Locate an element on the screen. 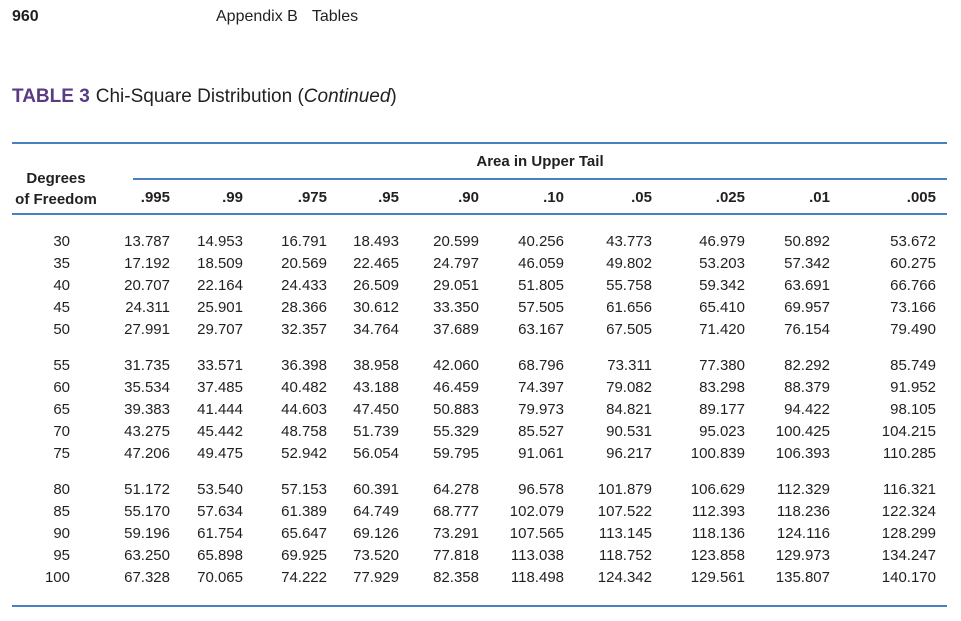 This screenshot has height=621, width=961. value-cell: 20.569 is located at coordinates (304, 263).